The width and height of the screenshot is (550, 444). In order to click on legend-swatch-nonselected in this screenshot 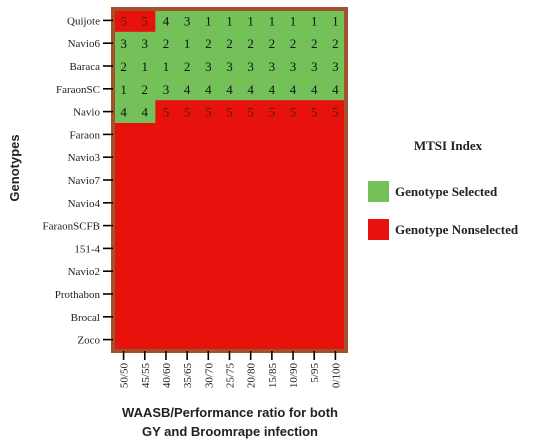, I will do `click(378, 229)`.